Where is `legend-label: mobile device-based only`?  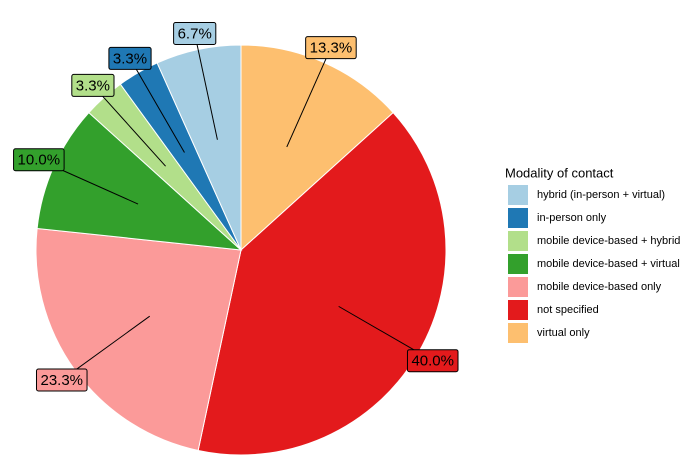
legend-label: mobile device-based only is located at coordinates (599, 287).